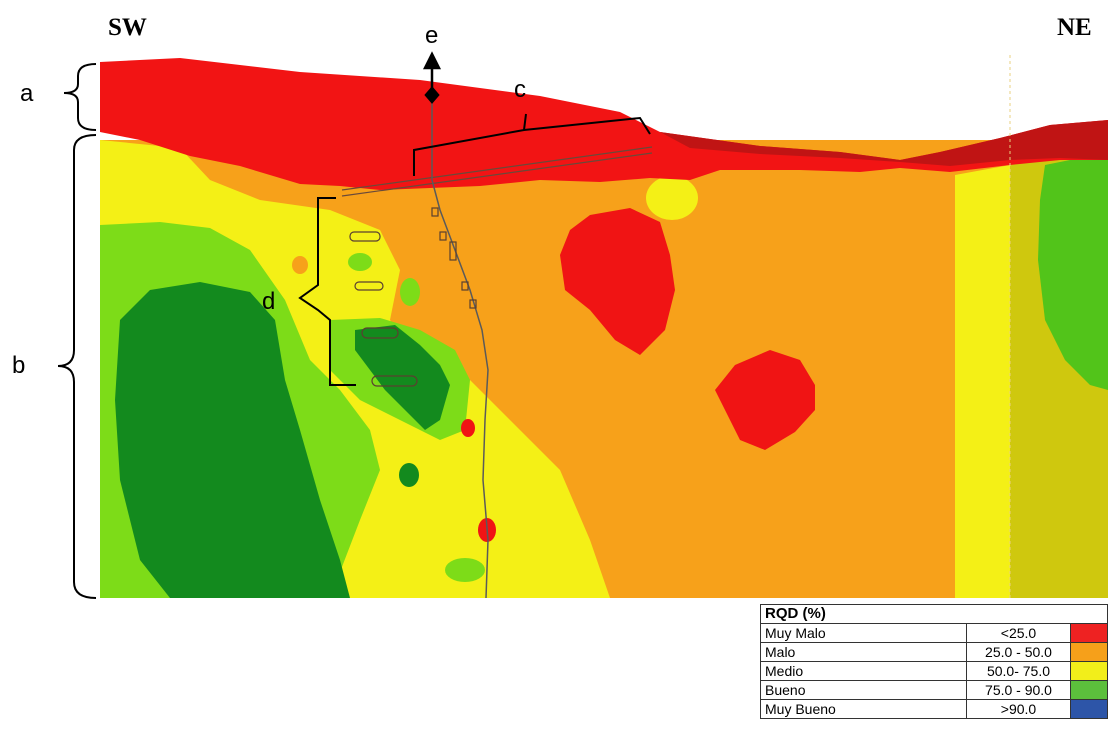 The width and height of the screenshot is (1109, 747). Describe the element at coordinates (1018, 690) in the screenshot. I see `legend-range: 75.0 - 90.0` at that location.